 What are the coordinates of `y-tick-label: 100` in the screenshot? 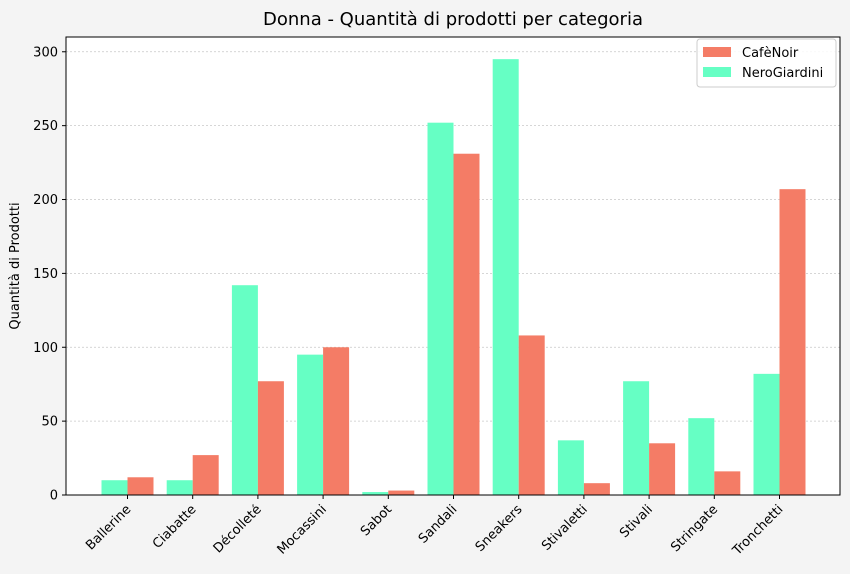 It's located at (45, 348).